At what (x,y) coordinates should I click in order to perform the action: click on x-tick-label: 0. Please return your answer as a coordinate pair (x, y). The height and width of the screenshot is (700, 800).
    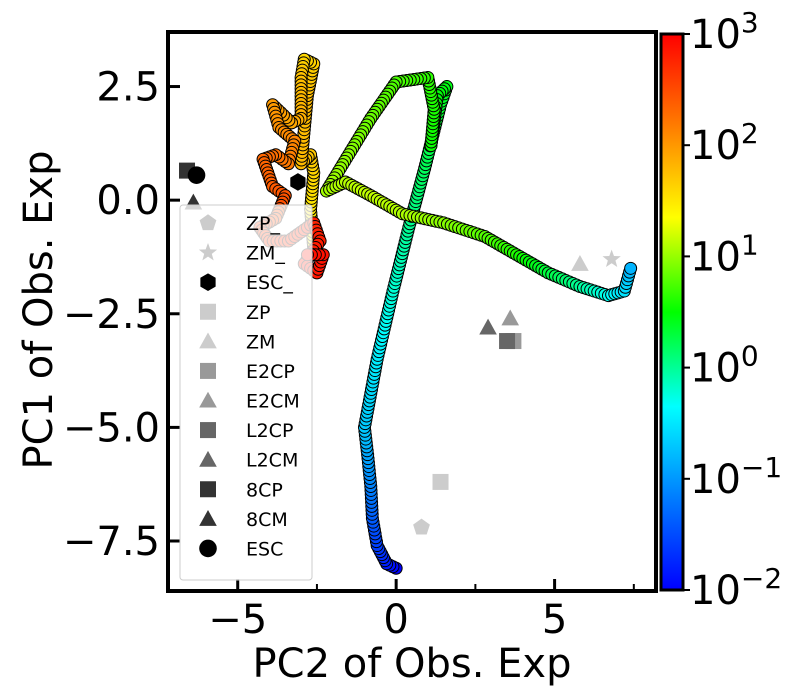
    Looking at the image, I should click on (395, 620).